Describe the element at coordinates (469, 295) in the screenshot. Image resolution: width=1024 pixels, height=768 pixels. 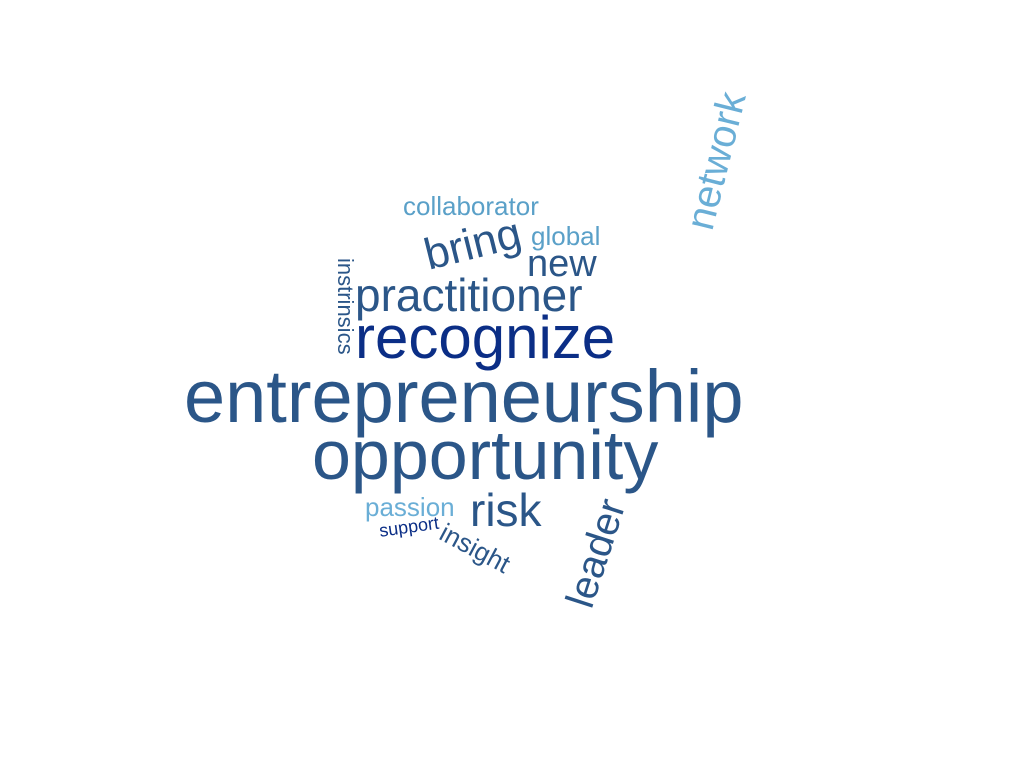
I see `word-practitioner: practitioner` at that location.